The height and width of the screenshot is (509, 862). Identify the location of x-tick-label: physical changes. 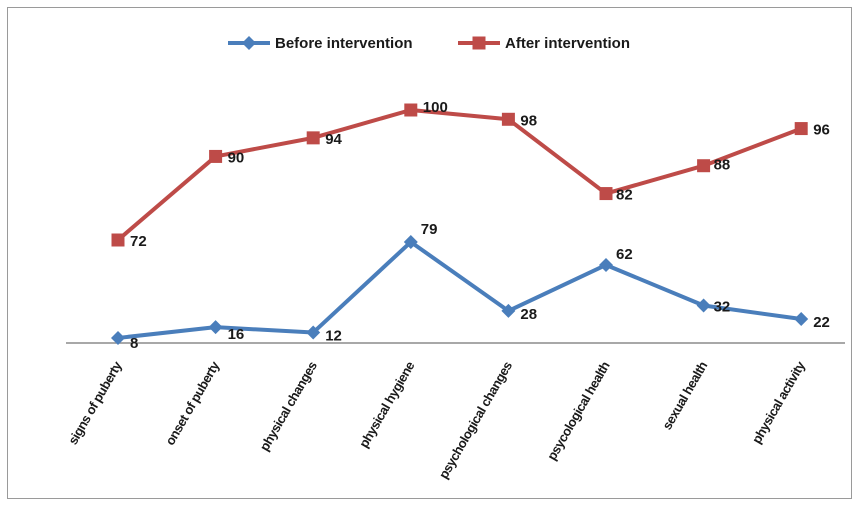
(288, 406).